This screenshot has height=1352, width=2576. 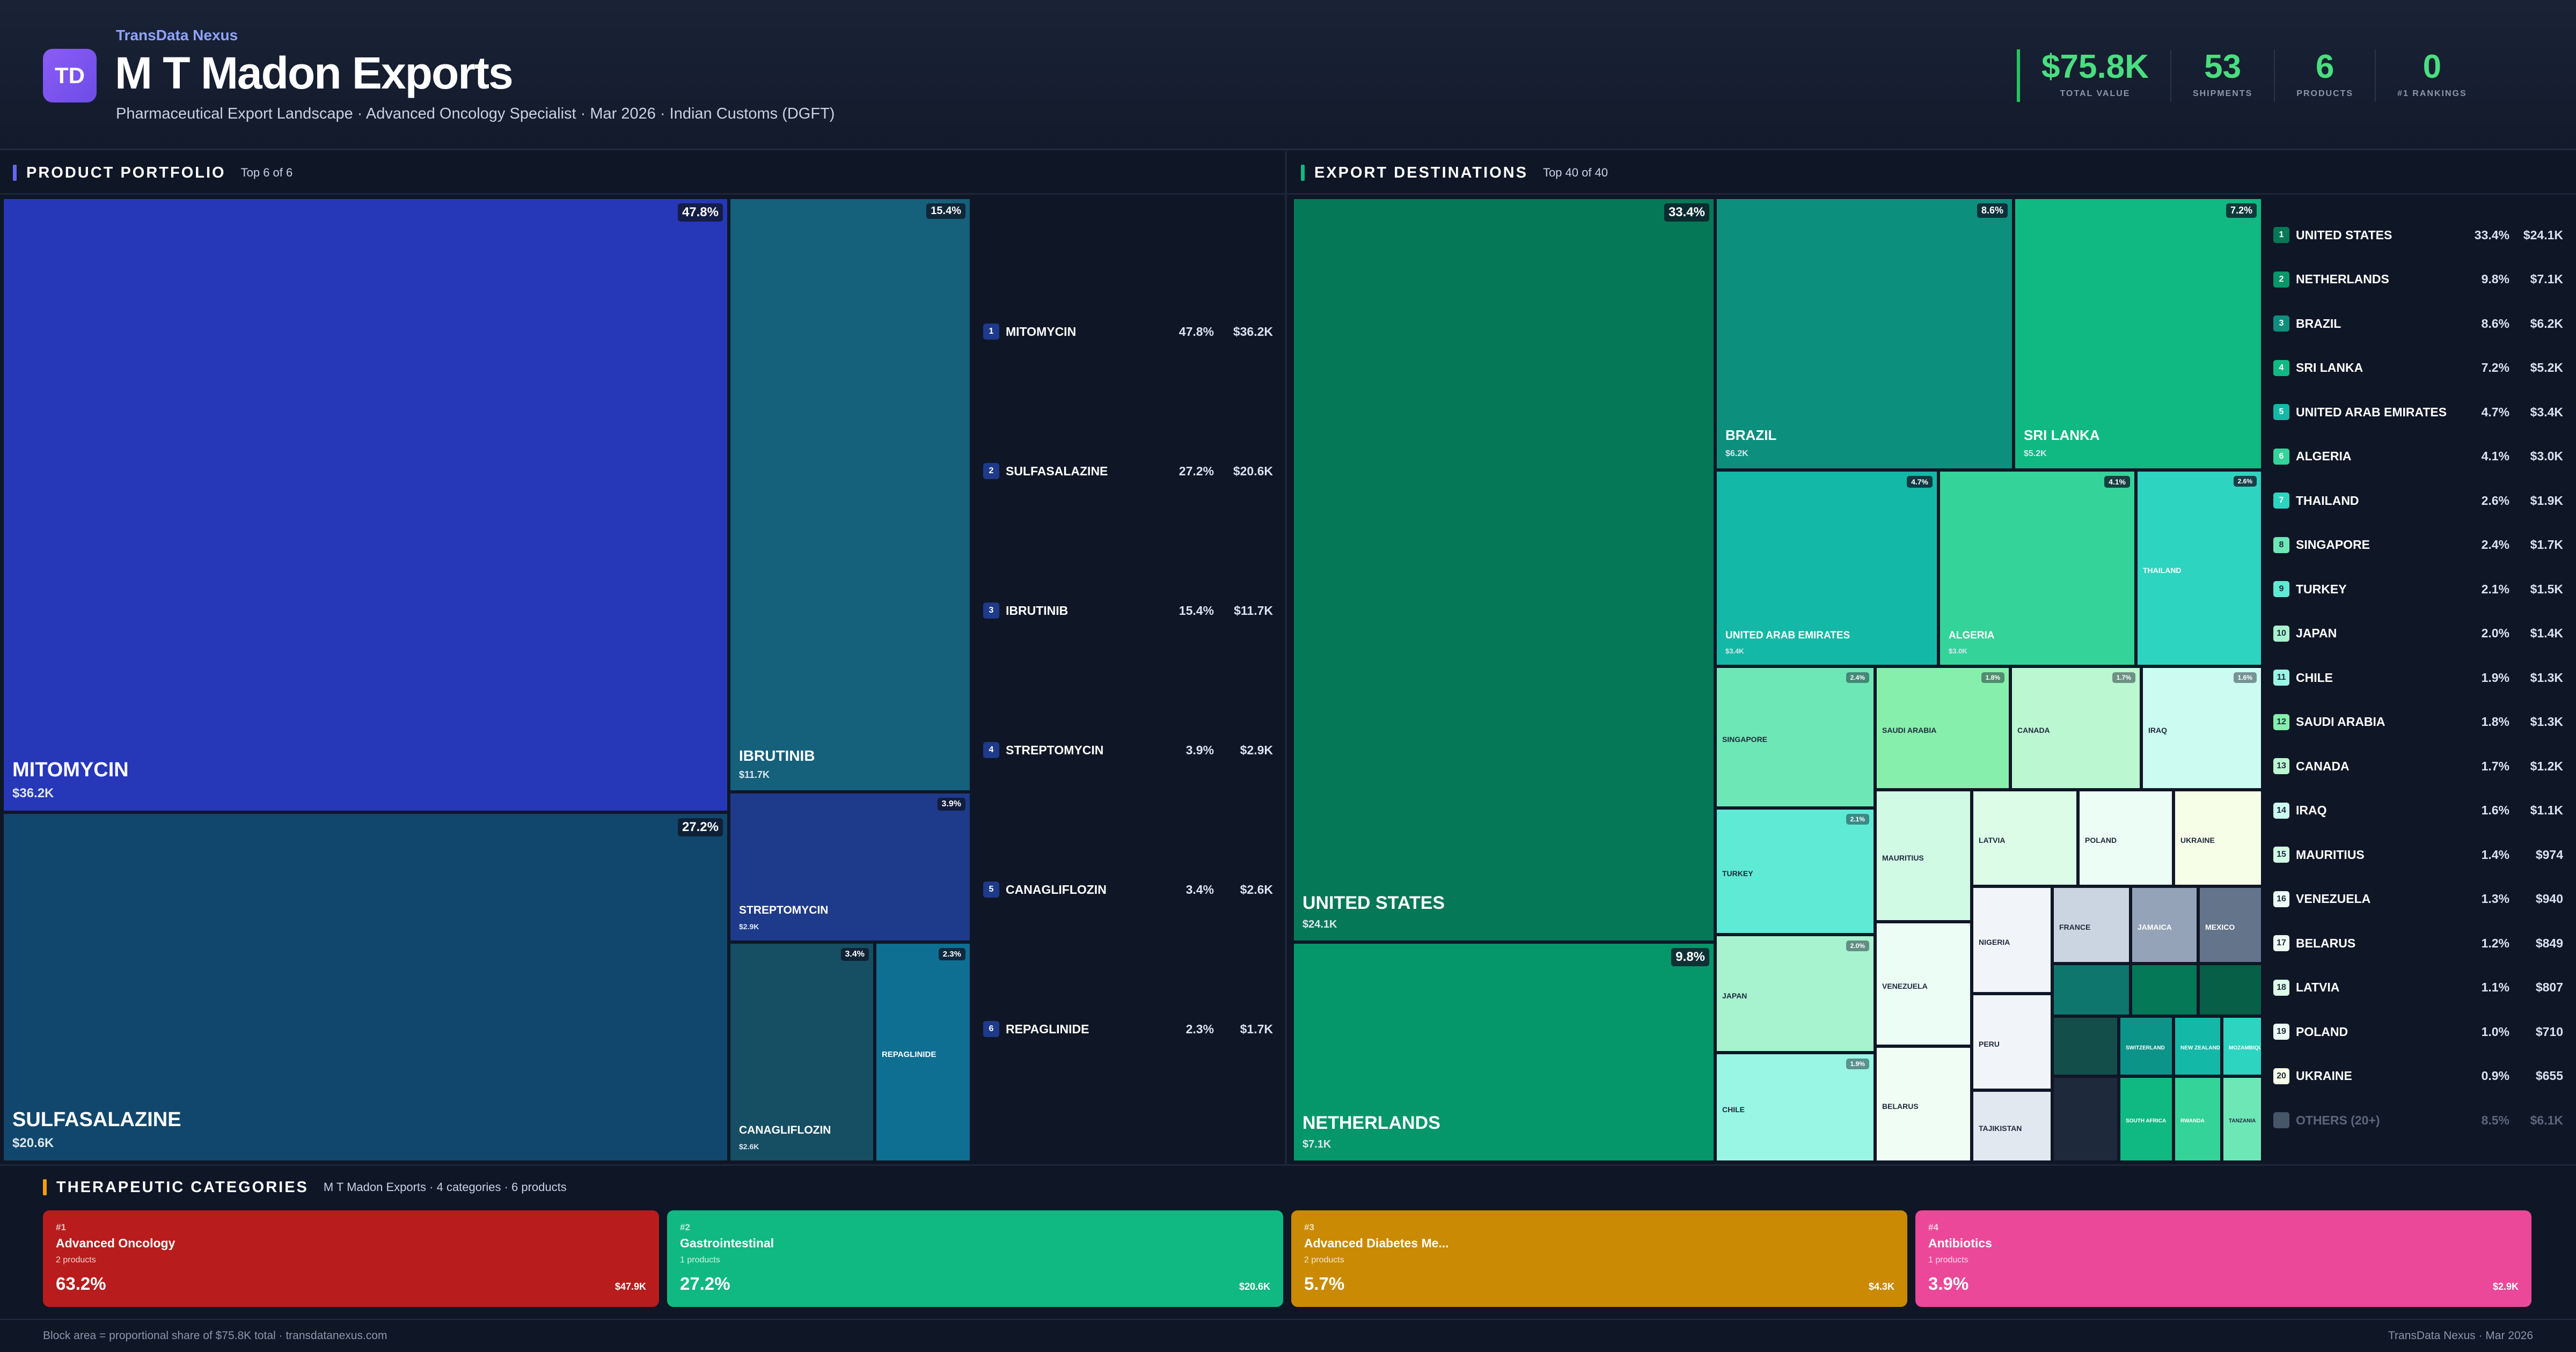 What do you see at coordinates (2126, 838) in the screenshot?
I see `treemap-tile: POLAND` at bounding box center [2126, 838].